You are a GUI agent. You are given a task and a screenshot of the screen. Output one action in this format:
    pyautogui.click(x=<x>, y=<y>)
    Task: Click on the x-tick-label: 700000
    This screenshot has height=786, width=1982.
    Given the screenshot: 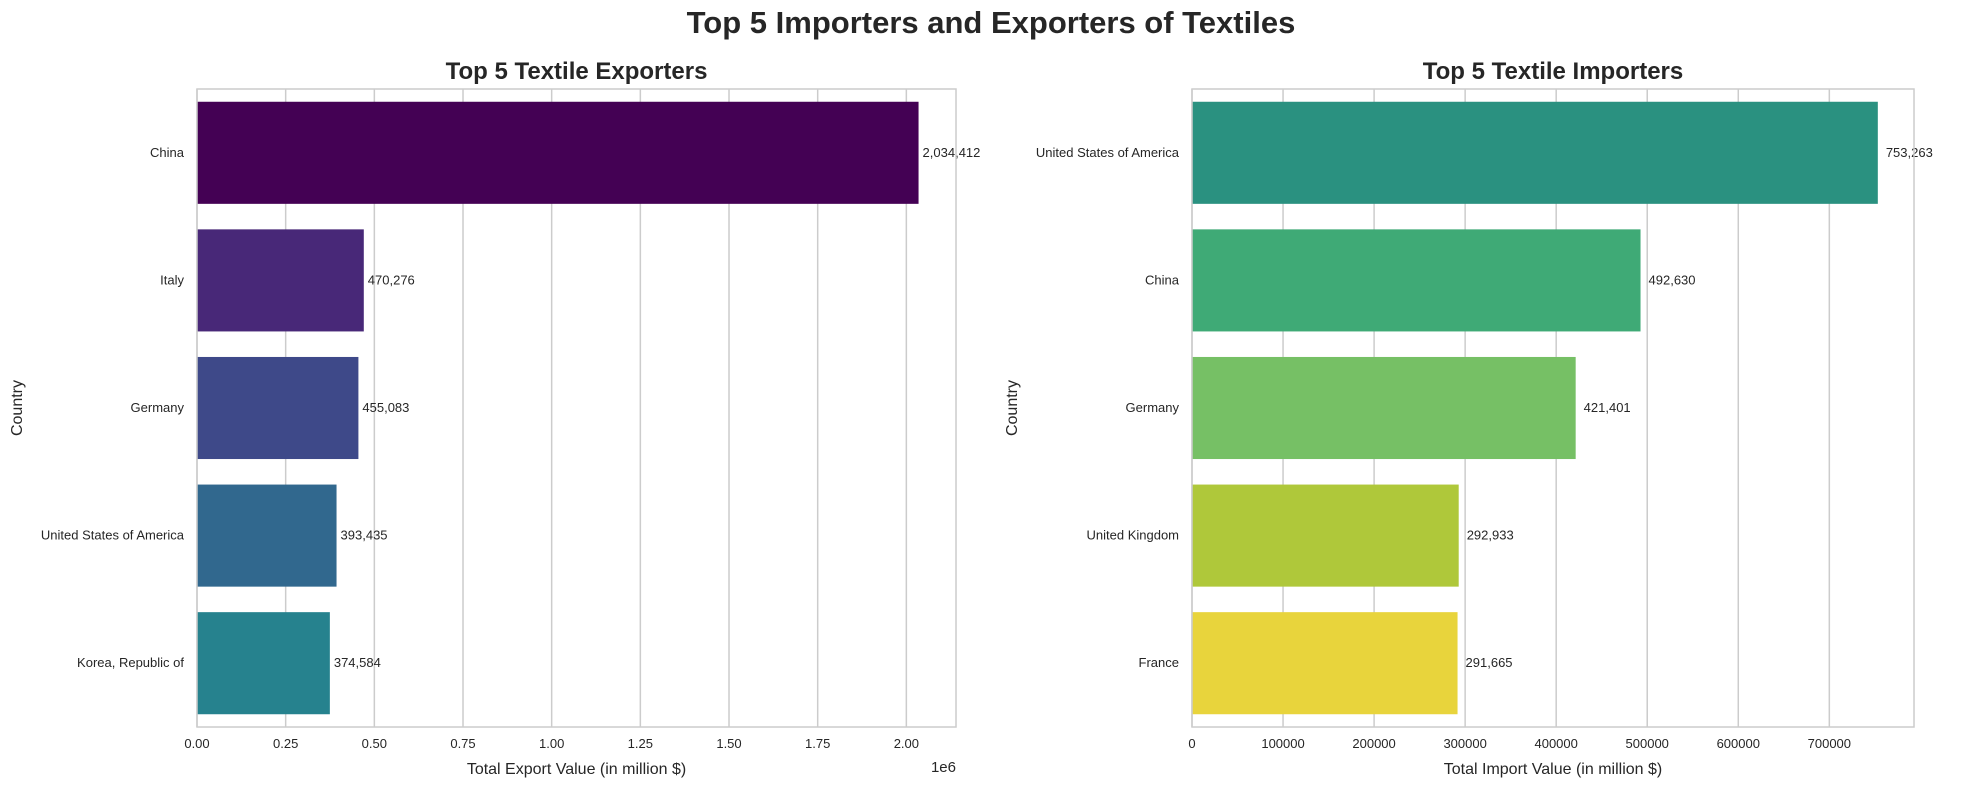 What is the action you would take?
    pyautogui.click(x=1829, y=743)
    